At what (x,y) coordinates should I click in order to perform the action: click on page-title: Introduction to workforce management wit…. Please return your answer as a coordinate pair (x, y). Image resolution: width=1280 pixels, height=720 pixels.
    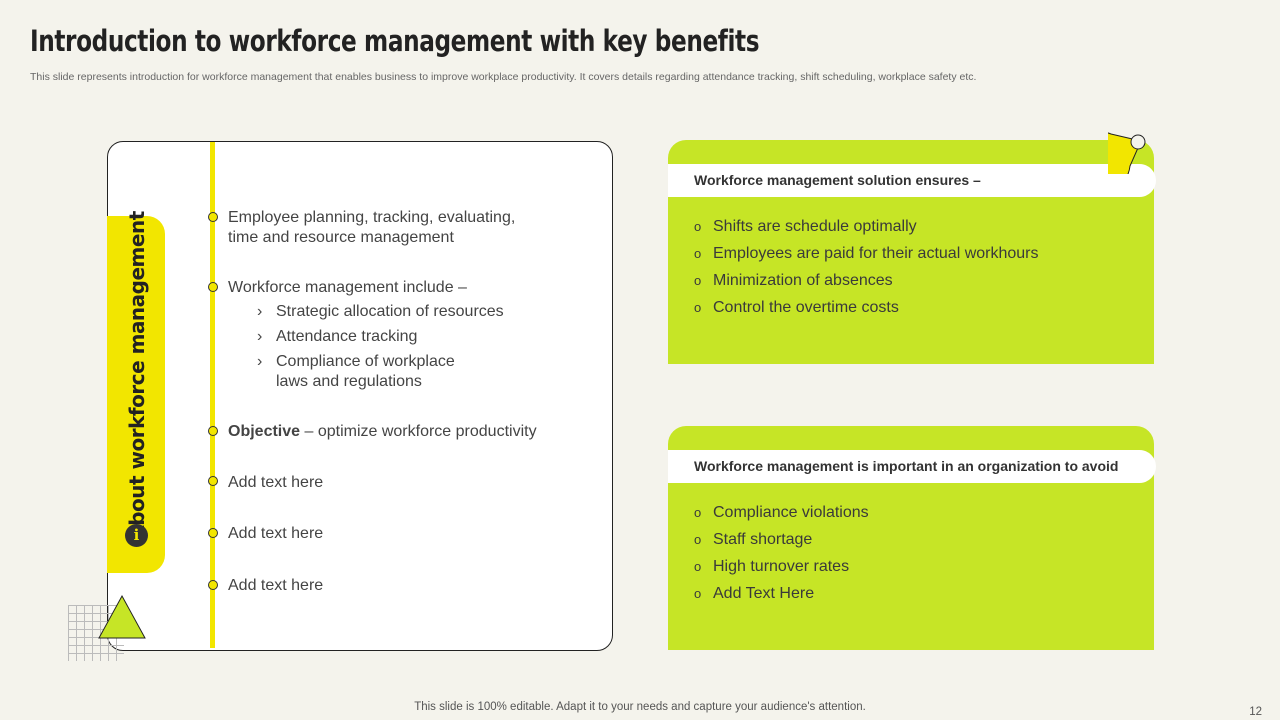
    Looking at the image, I should click on (395, 41).